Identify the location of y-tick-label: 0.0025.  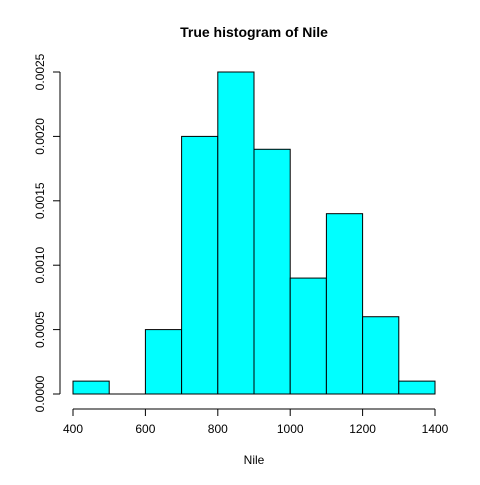
(40, 71).